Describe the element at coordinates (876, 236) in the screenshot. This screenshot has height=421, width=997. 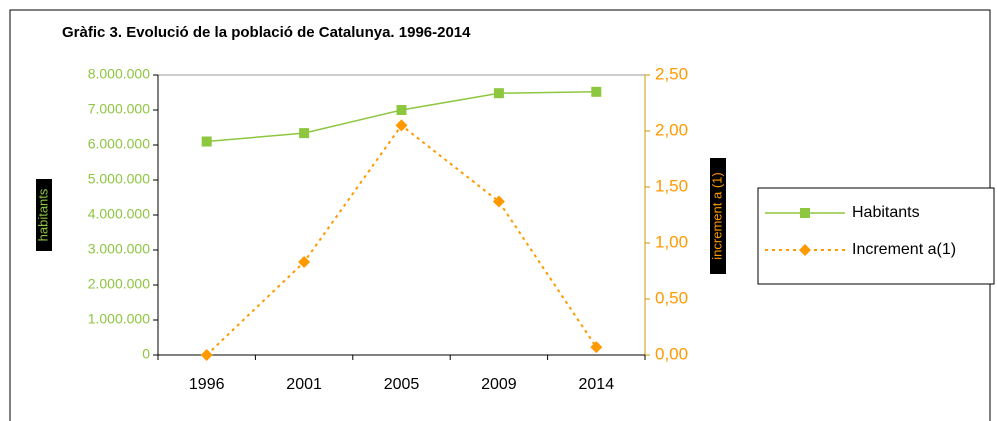
I see `legend-box` at that location.